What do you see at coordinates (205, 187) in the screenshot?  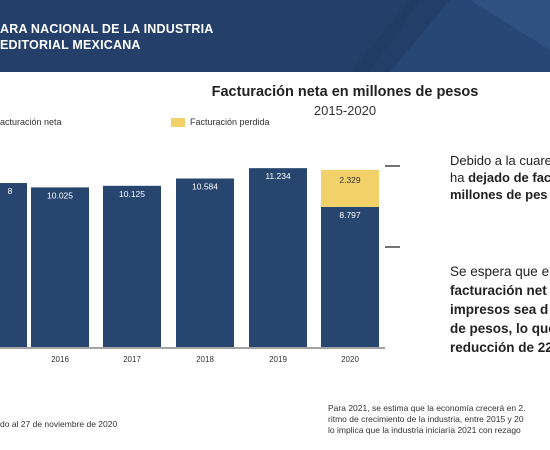 I see `data-label-net-2018: 10.584` at bounding box center [205, 187].